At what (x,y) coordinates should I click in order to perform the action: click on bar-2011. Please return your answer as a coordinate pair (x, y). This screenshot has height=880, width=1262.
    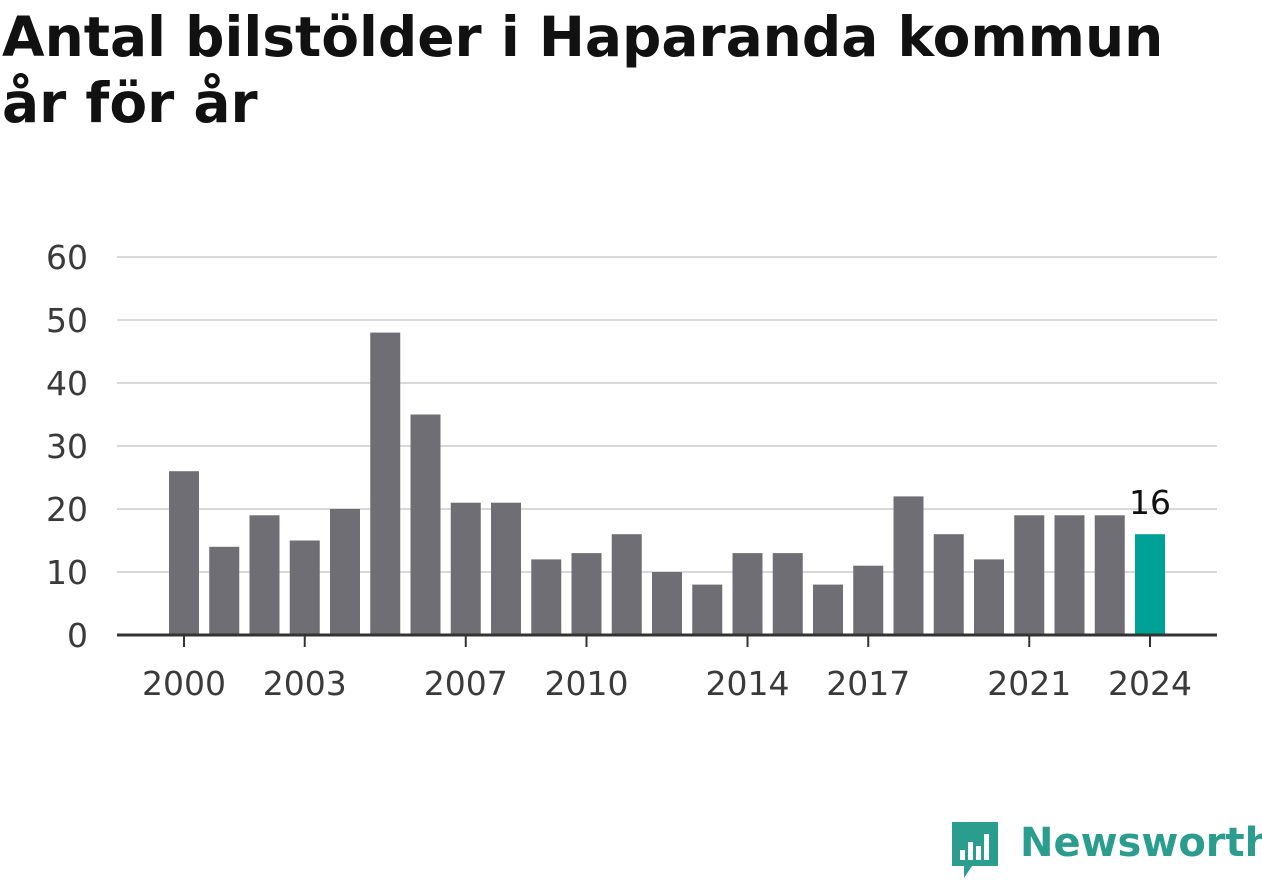
    Looking at the image, I should click on (626, 584).